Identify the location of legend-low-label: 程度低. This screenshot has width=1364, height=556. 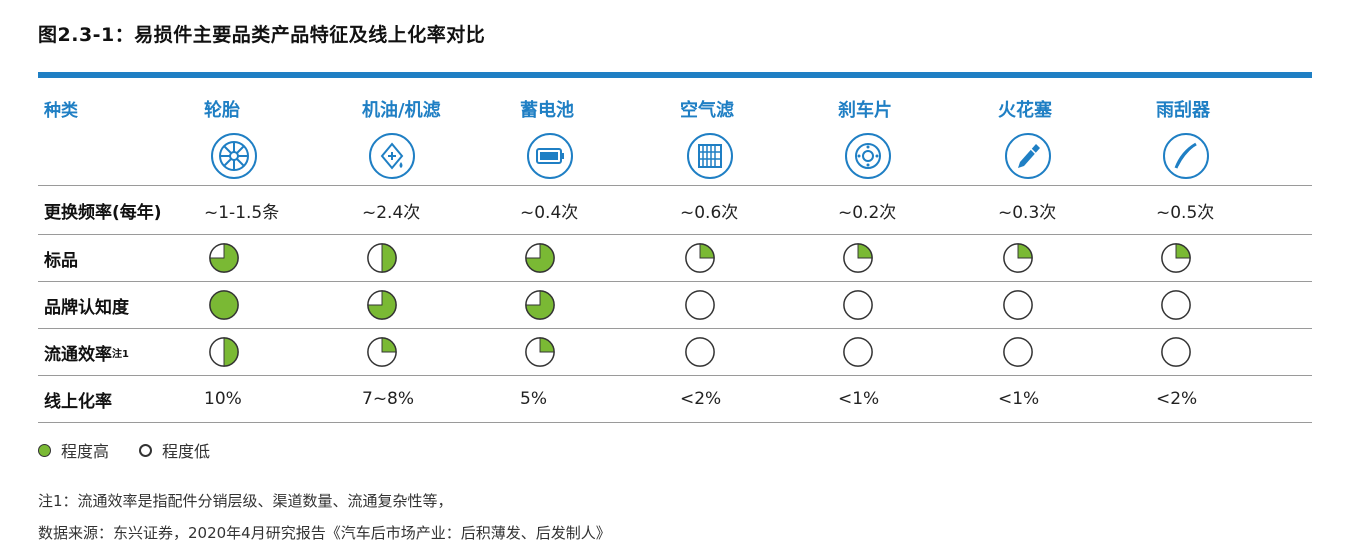
(186, 451).